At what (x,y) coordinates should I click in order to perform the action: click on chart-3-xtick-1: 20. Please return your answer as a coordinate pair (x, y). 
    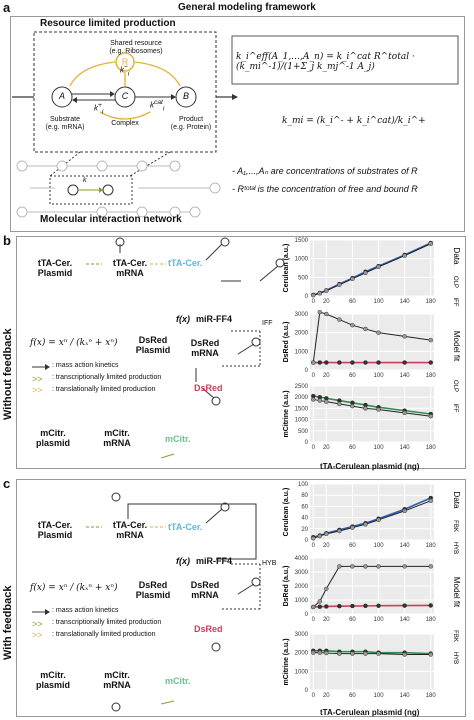
    Looking at the image, I should click on (326, 546).